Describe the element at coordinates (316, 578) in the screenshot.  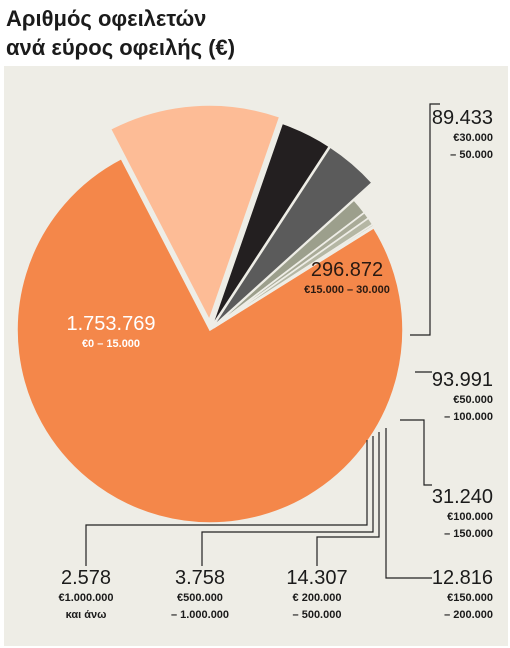
I see `value-label-s6: 14.307` at that location.